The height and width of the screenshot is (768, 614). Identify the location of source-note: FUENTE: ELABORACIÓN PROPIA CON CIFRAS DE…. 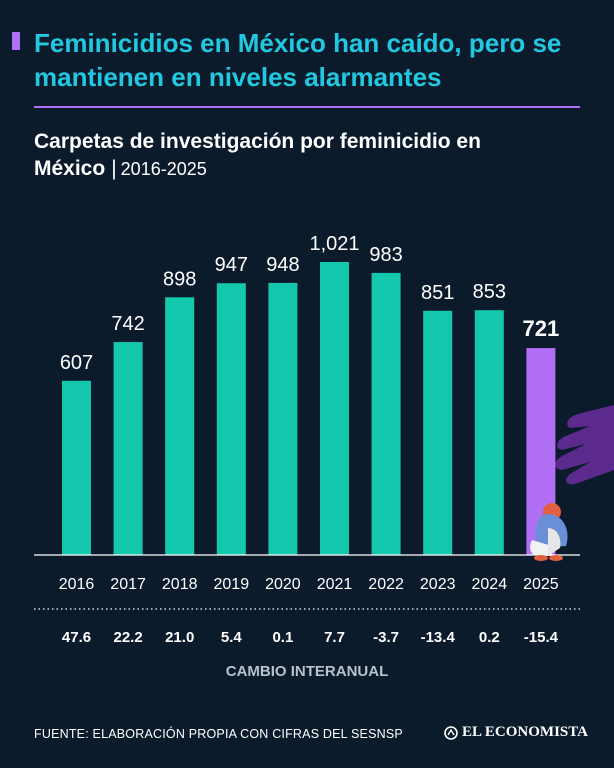
(218, 734).